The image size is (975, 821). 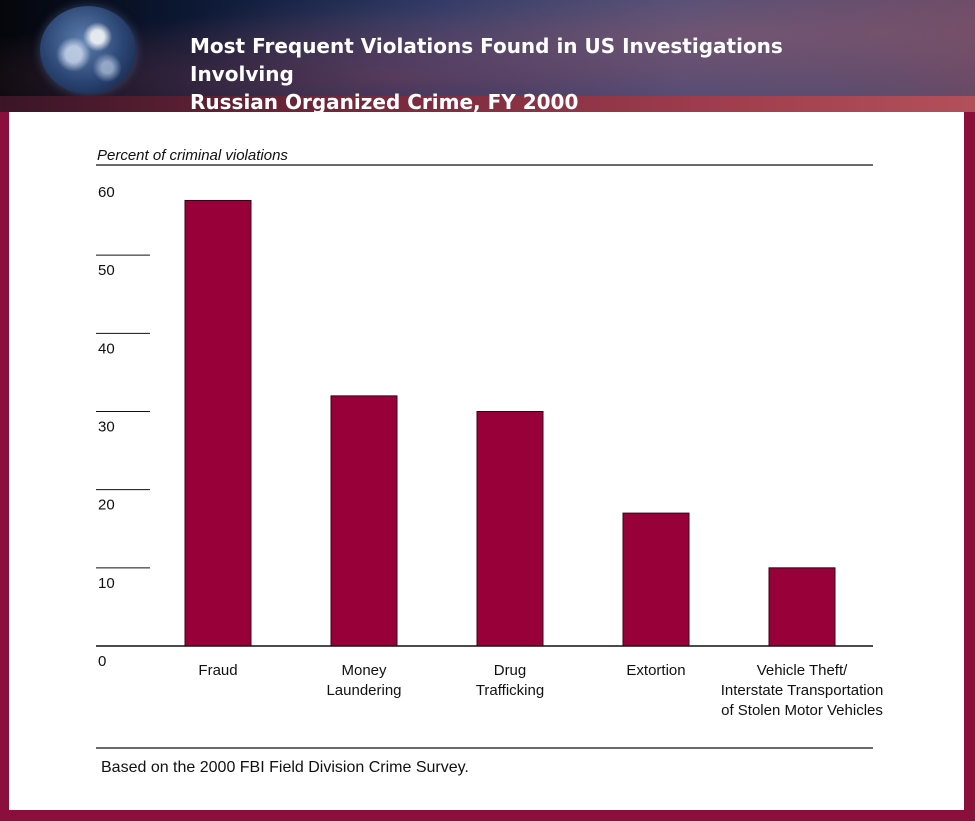 What do you see at coordinates (384, 102) in the screenshot?
I see `title-line-2: Russian Organized Crime, FY 2000` at bounding box center [384, 102].